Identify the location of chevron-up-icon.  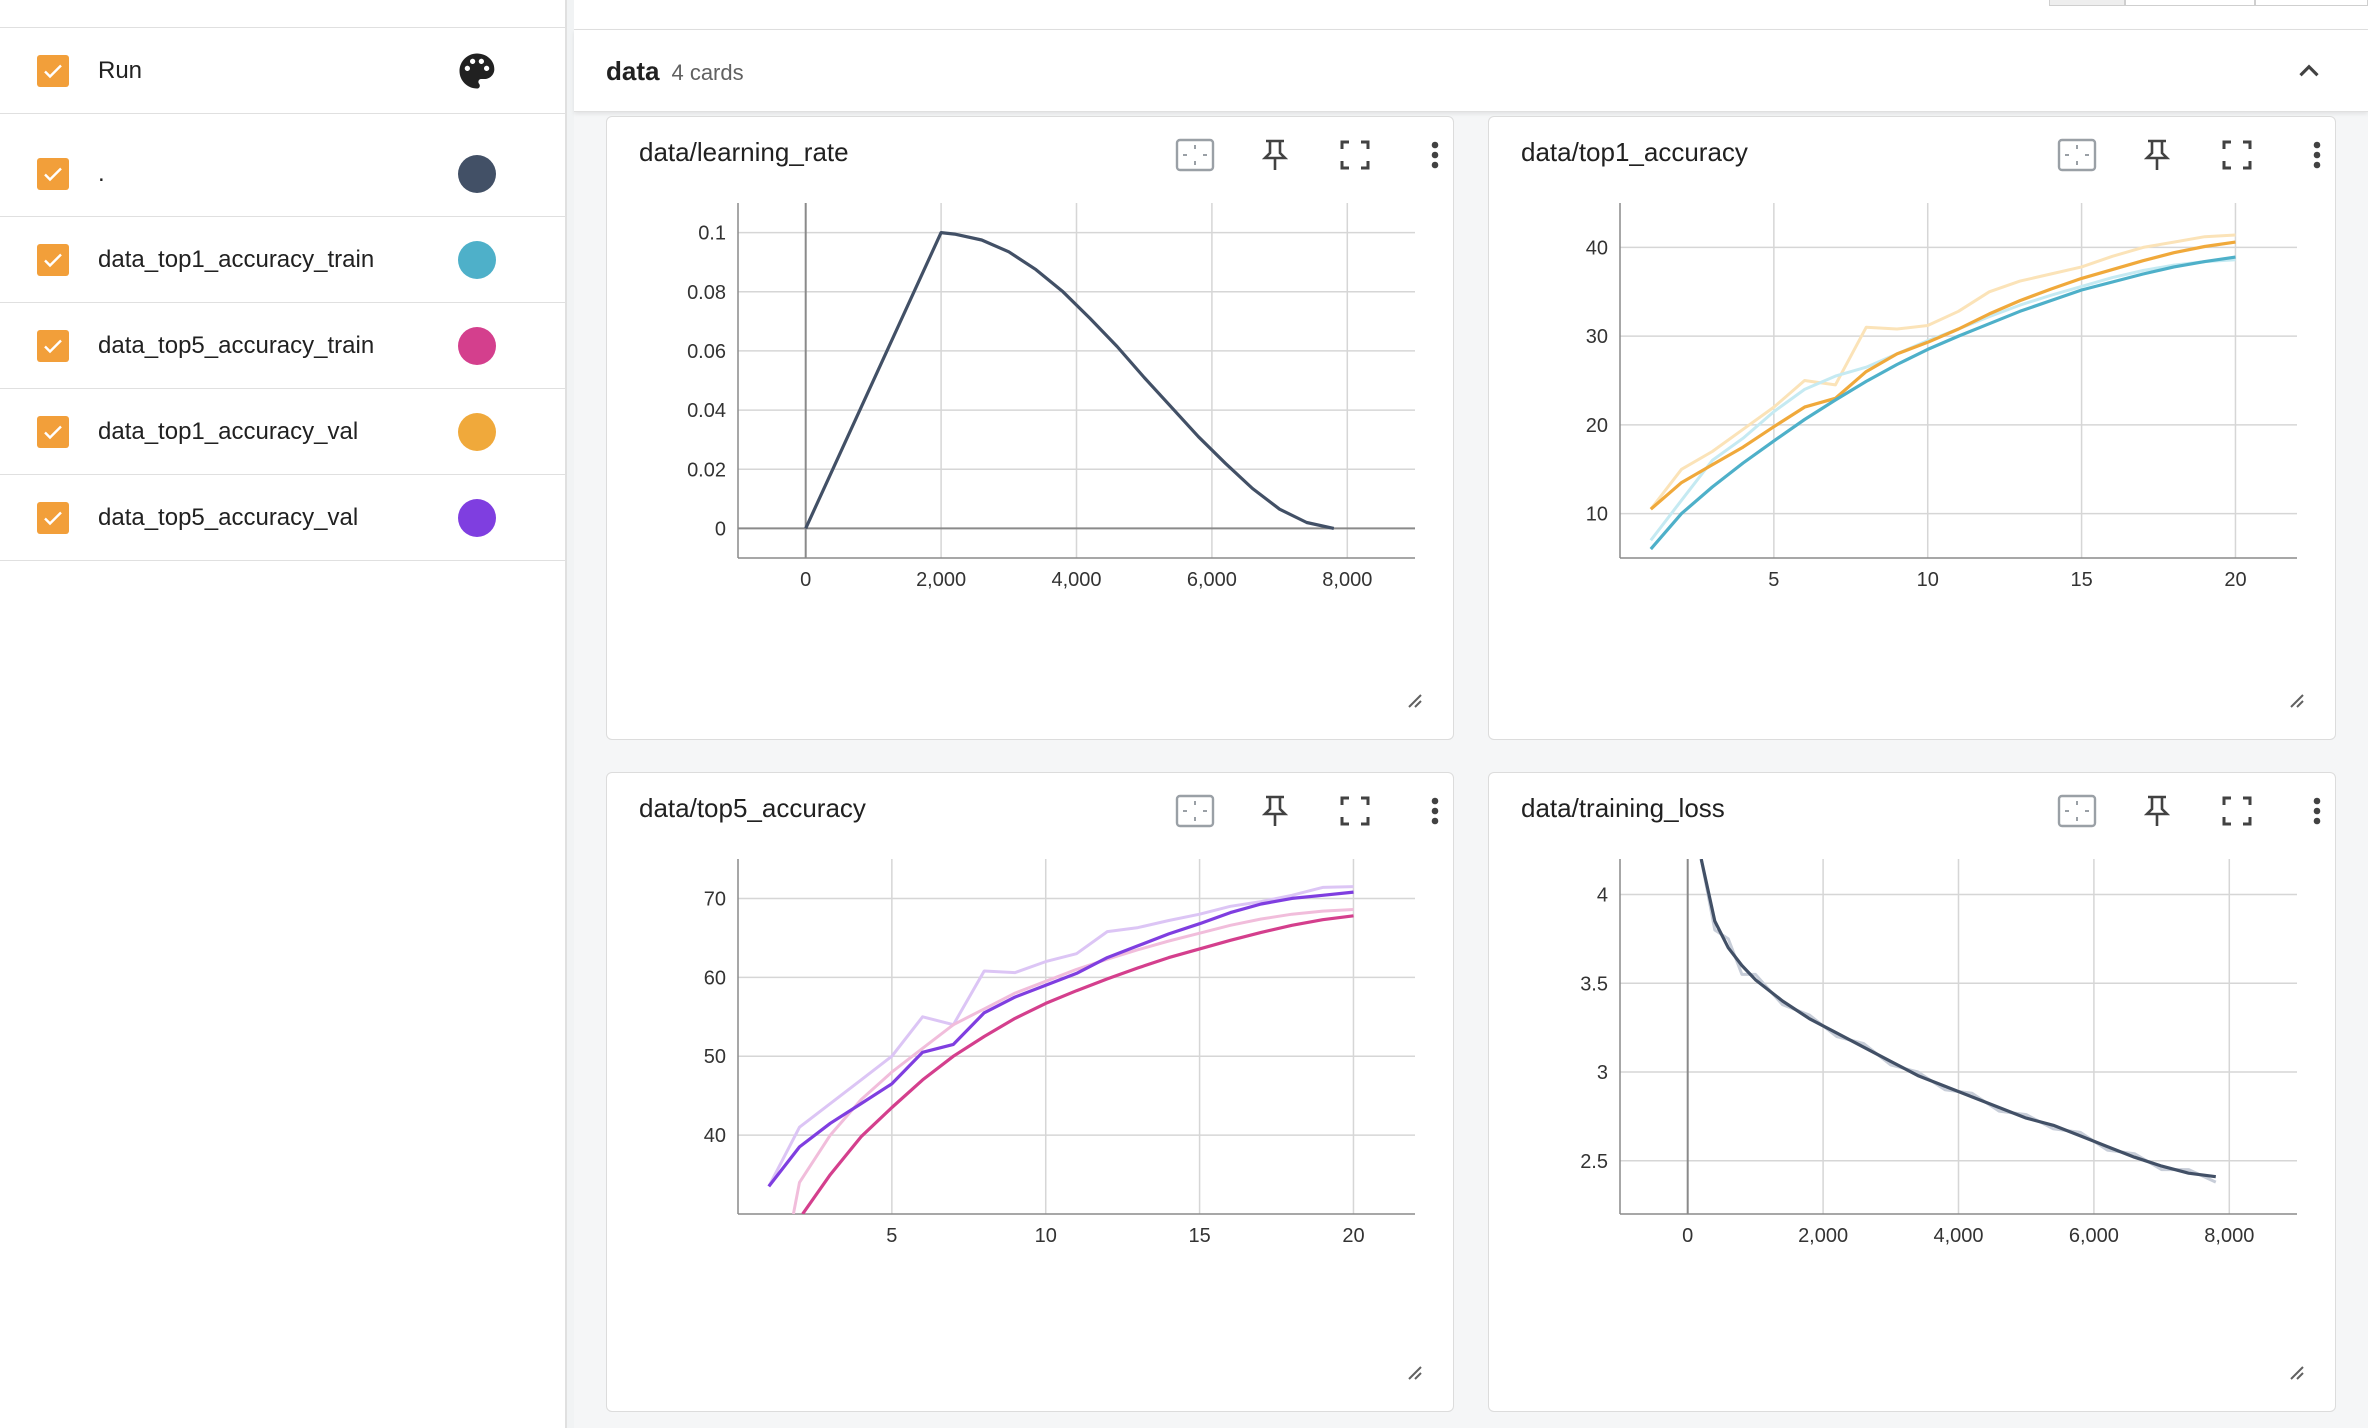
(2309, 71).